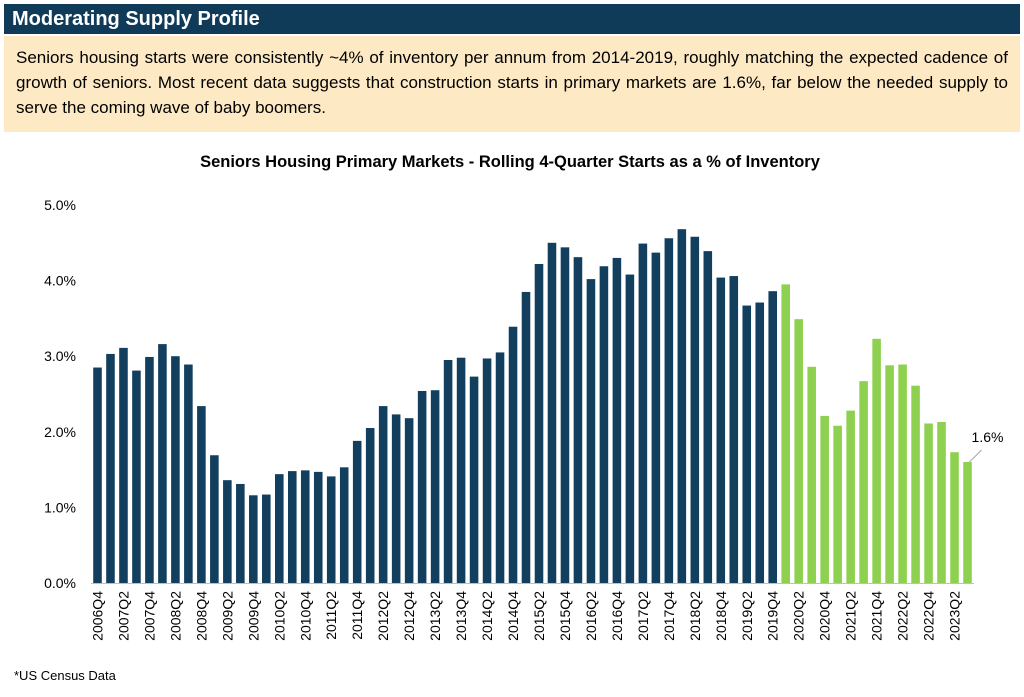  I want to click on bar-2007Q1, so click(110, 468).